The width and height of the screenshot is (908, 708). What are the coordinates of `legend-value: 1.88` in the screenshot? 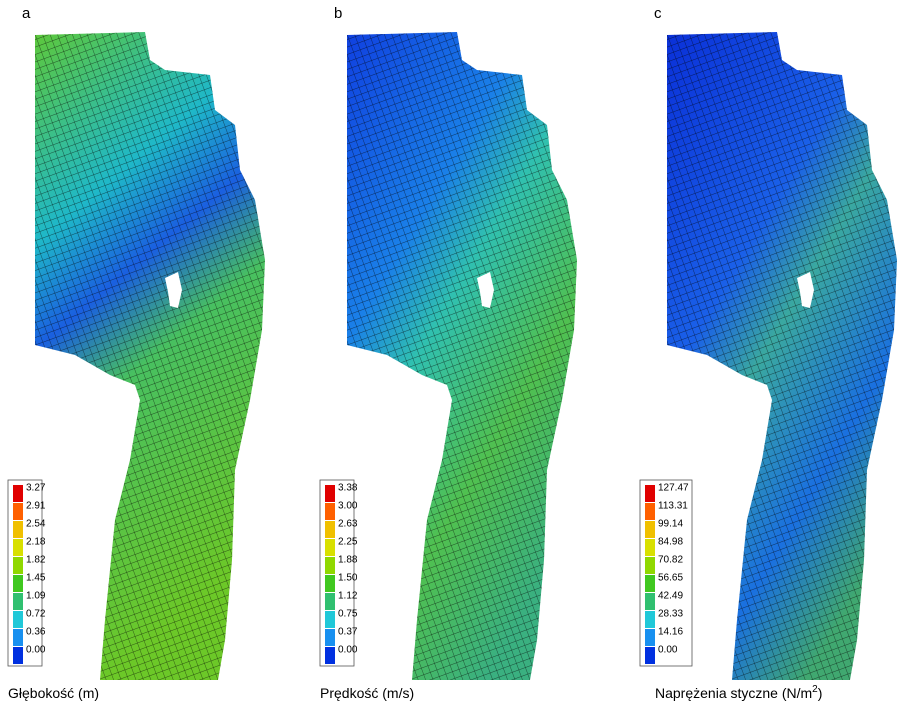 It's located at (348, 560).